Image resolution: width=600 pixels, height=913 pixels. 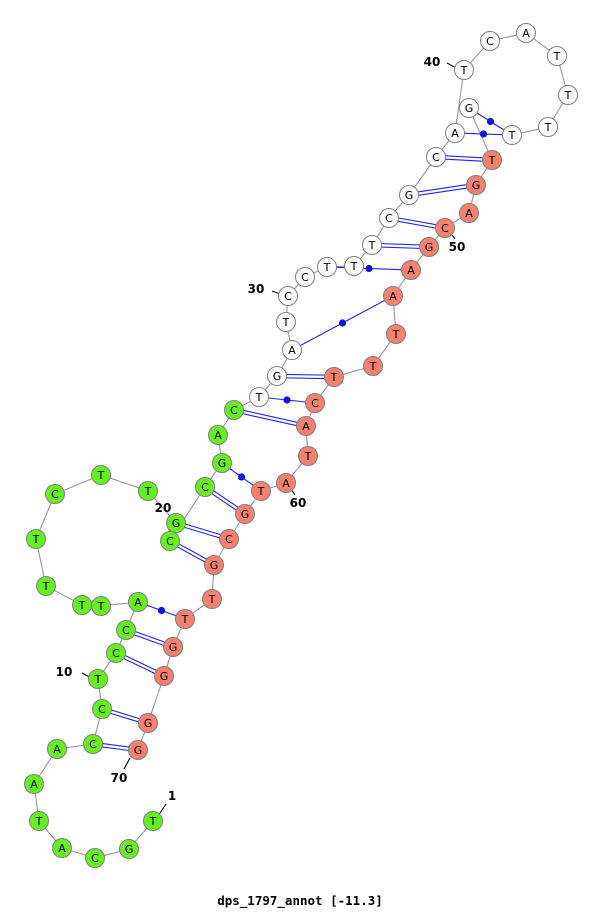 What do you see at coordinates (396, 334) in the screenshot?
I see `nucleotide-55: T` at bounding box center [396, 334].